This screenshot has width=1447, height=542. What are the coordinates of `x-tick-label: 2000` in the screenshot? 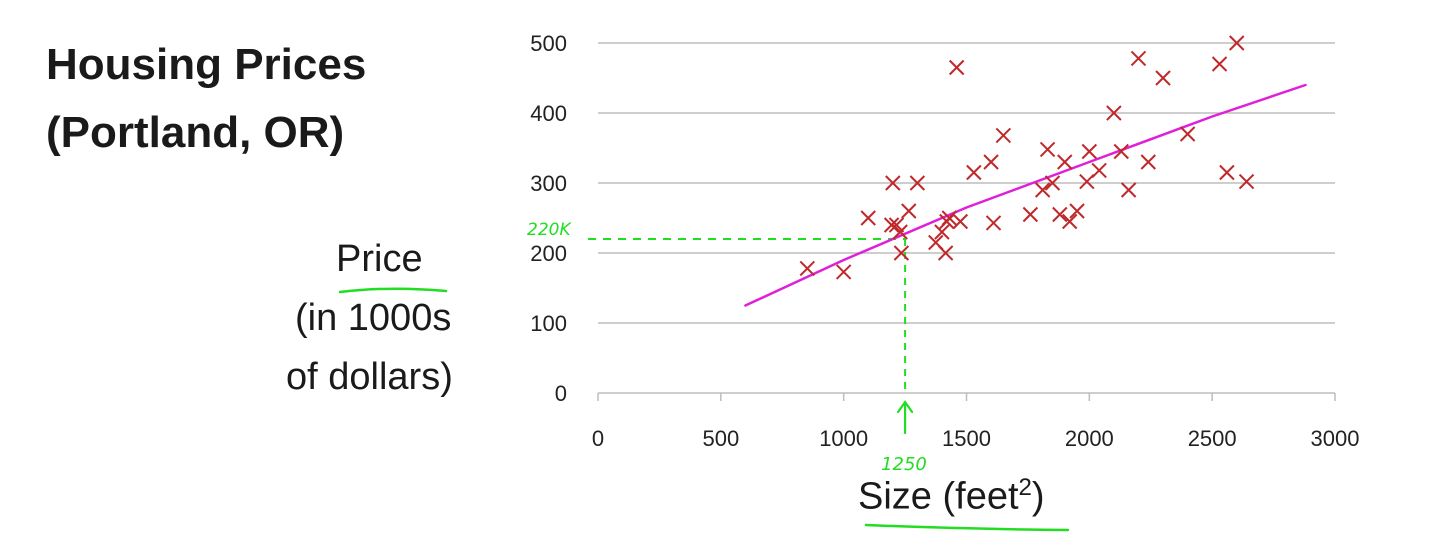 It's located at (1089, 438).